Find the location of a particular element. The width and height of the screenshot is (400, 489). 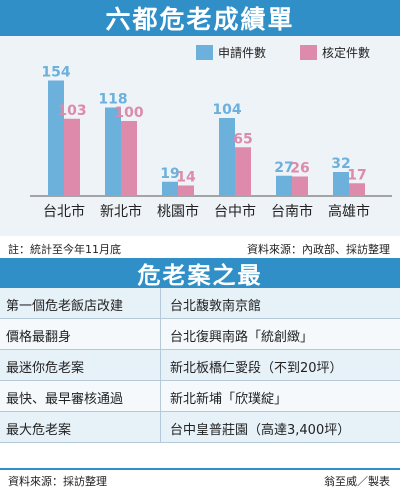

data-label: 118 is located at coordinates (112, 100).